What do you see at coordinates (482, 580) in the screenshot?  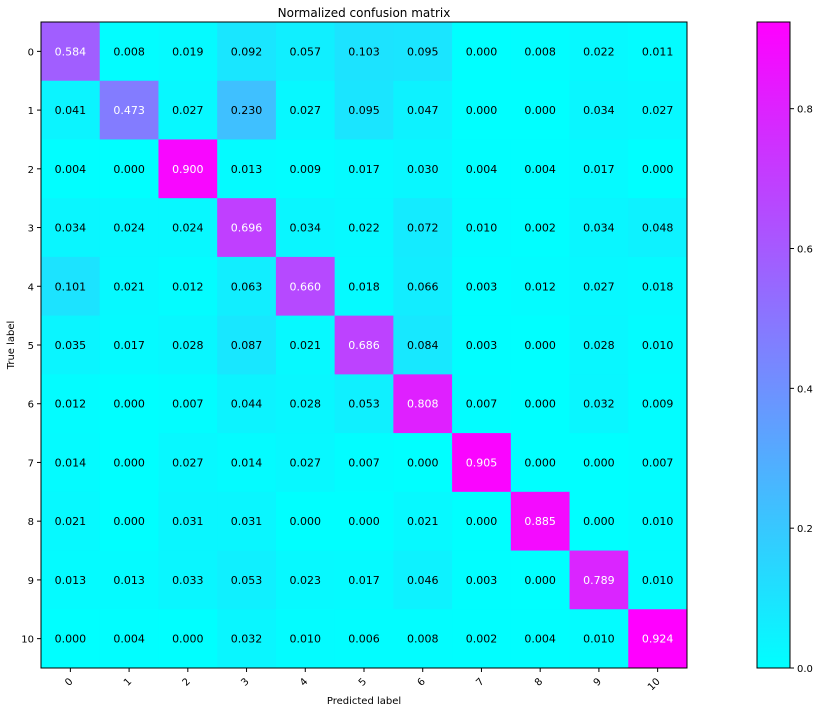 I see `cell-value-label: 0.003` at bounding box center [482, 580].